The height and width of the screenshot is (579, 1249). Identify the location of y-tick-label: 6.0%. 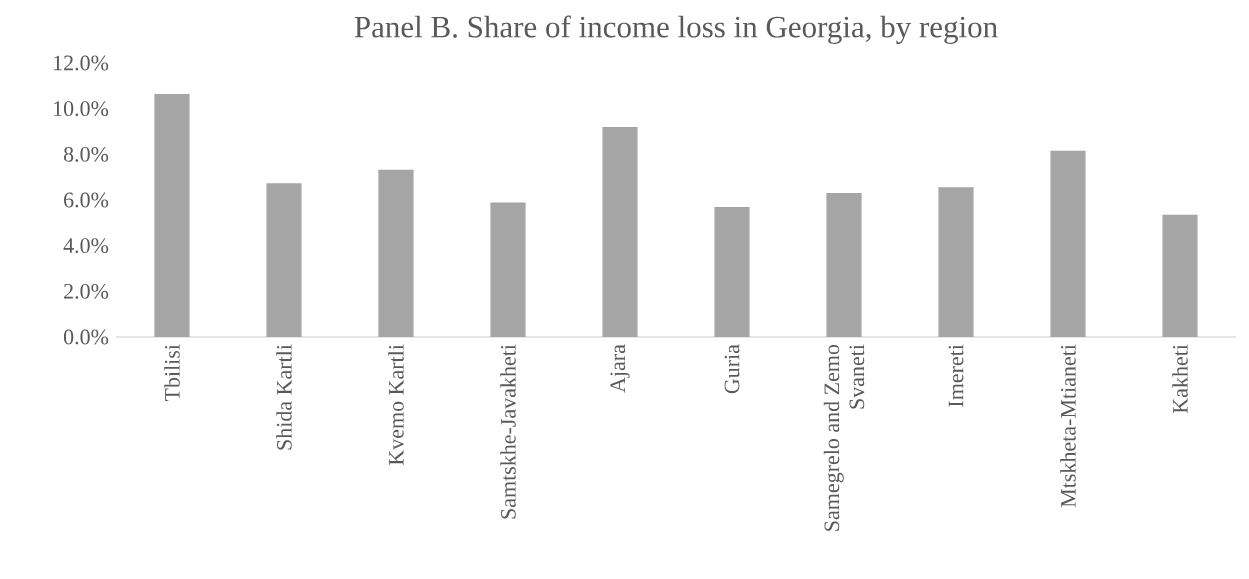
(86, 200).